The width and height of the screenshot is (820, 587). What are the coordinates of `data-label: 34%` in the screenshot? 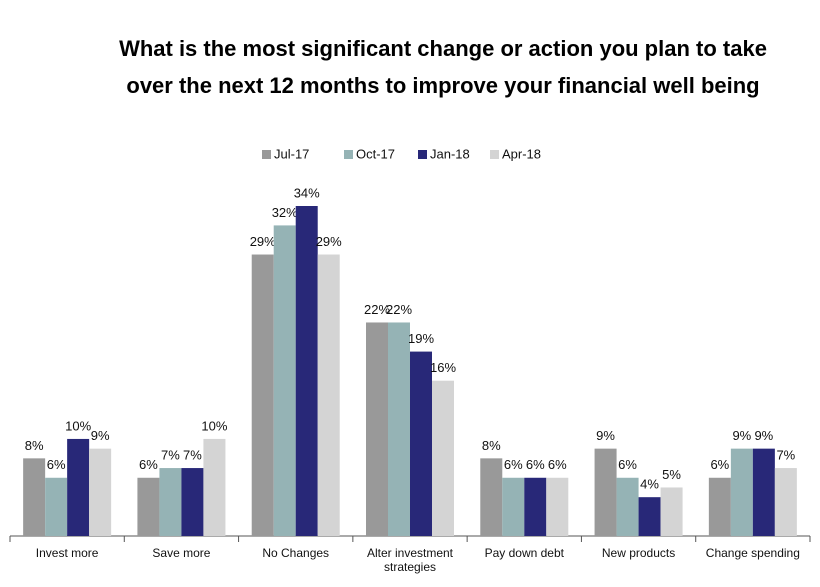 It's located at (307, 192).